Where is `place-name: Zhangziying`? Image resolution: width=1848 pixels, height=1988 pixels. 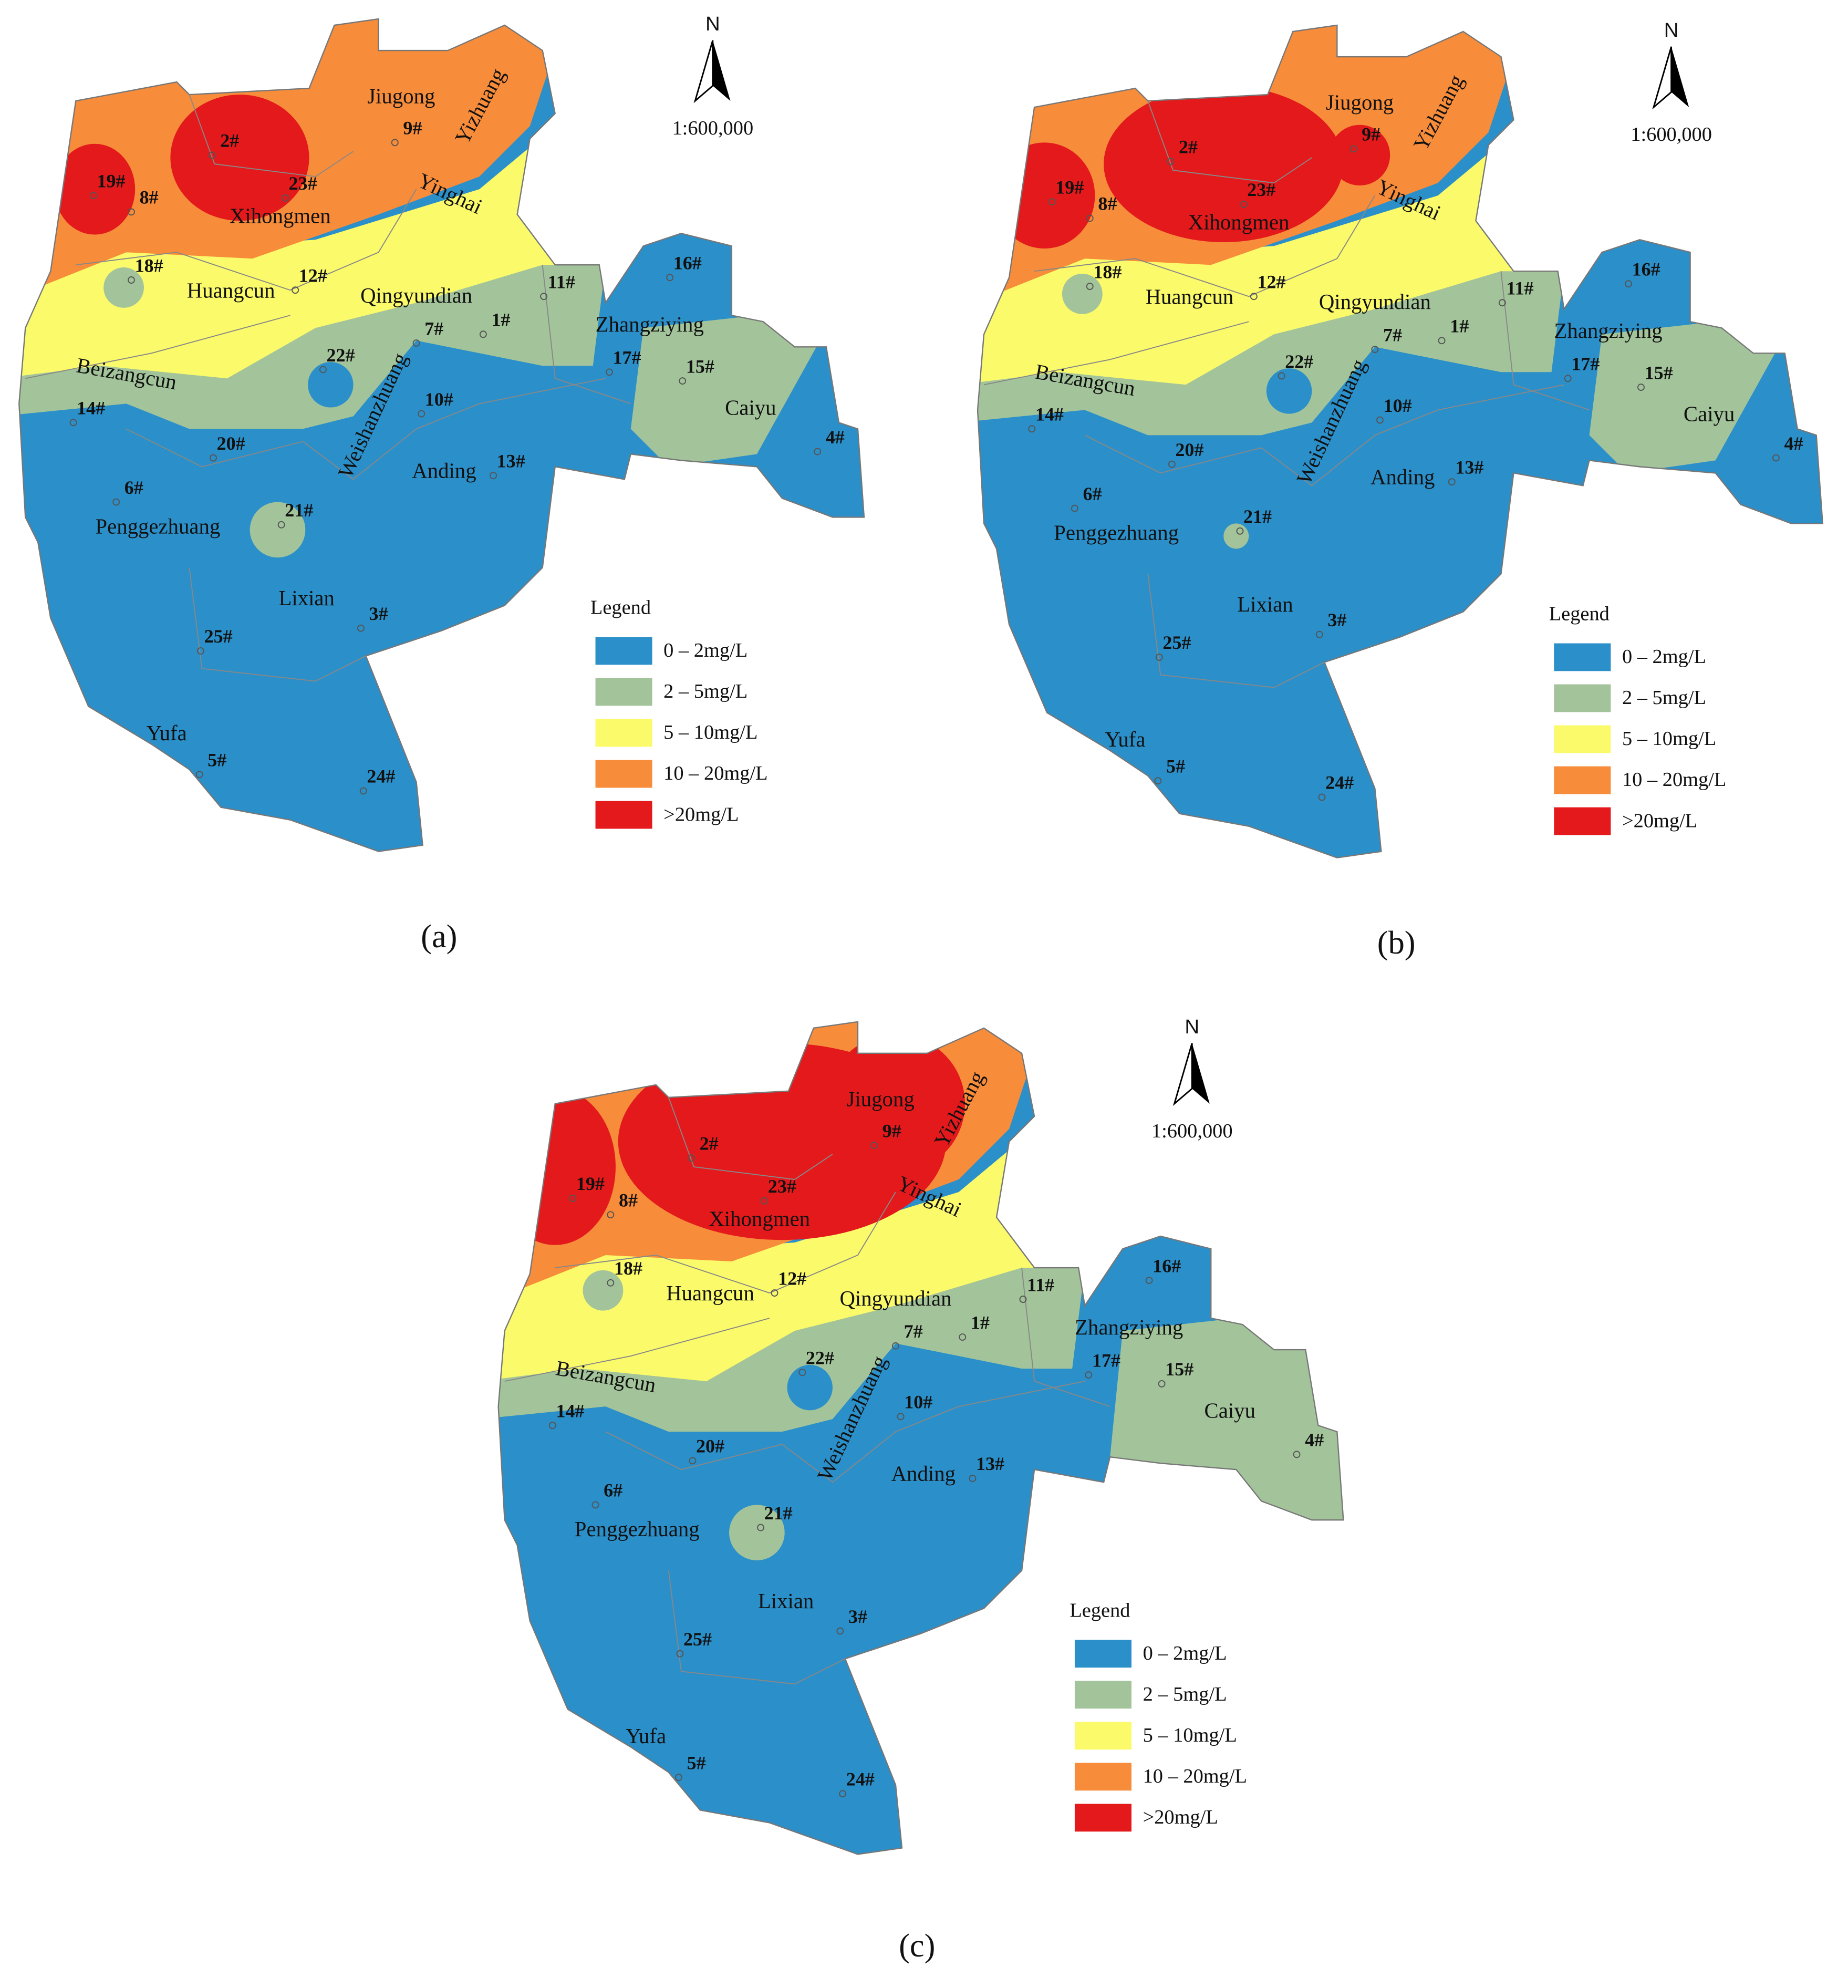
place-name: Zhangziying is located at coordinates (650, 324).